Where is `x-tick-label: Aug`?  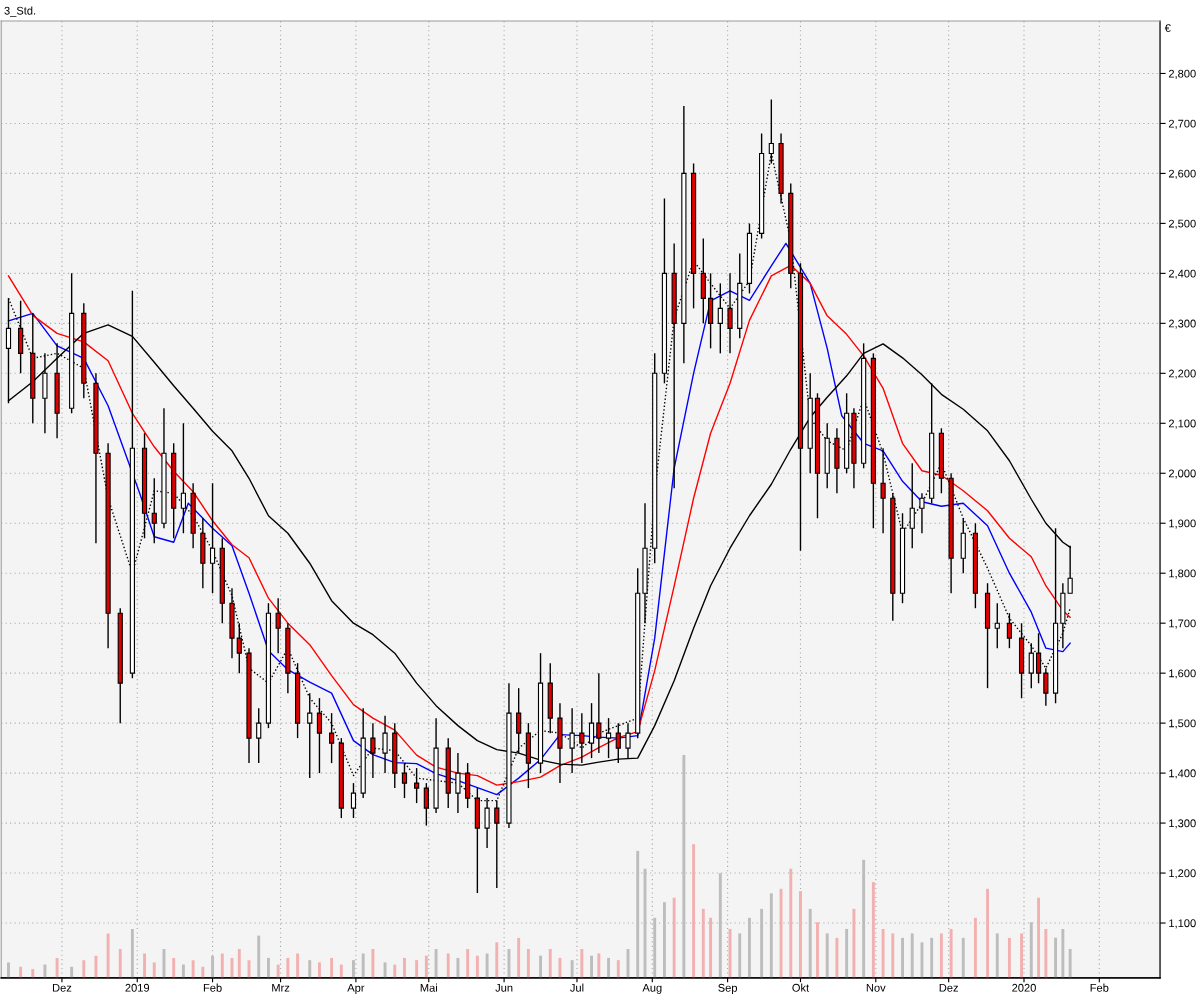
x-tick-label: Aug is located at coordinates (652, 988).